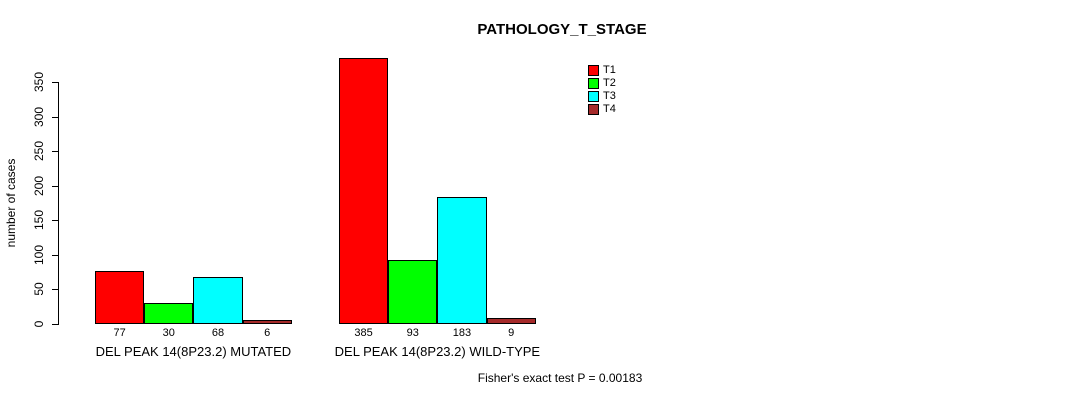  What do you see at coordinates (218, 300) in the screenshot?
I see `bar-t3-group1` at bounding box center [218, 300].